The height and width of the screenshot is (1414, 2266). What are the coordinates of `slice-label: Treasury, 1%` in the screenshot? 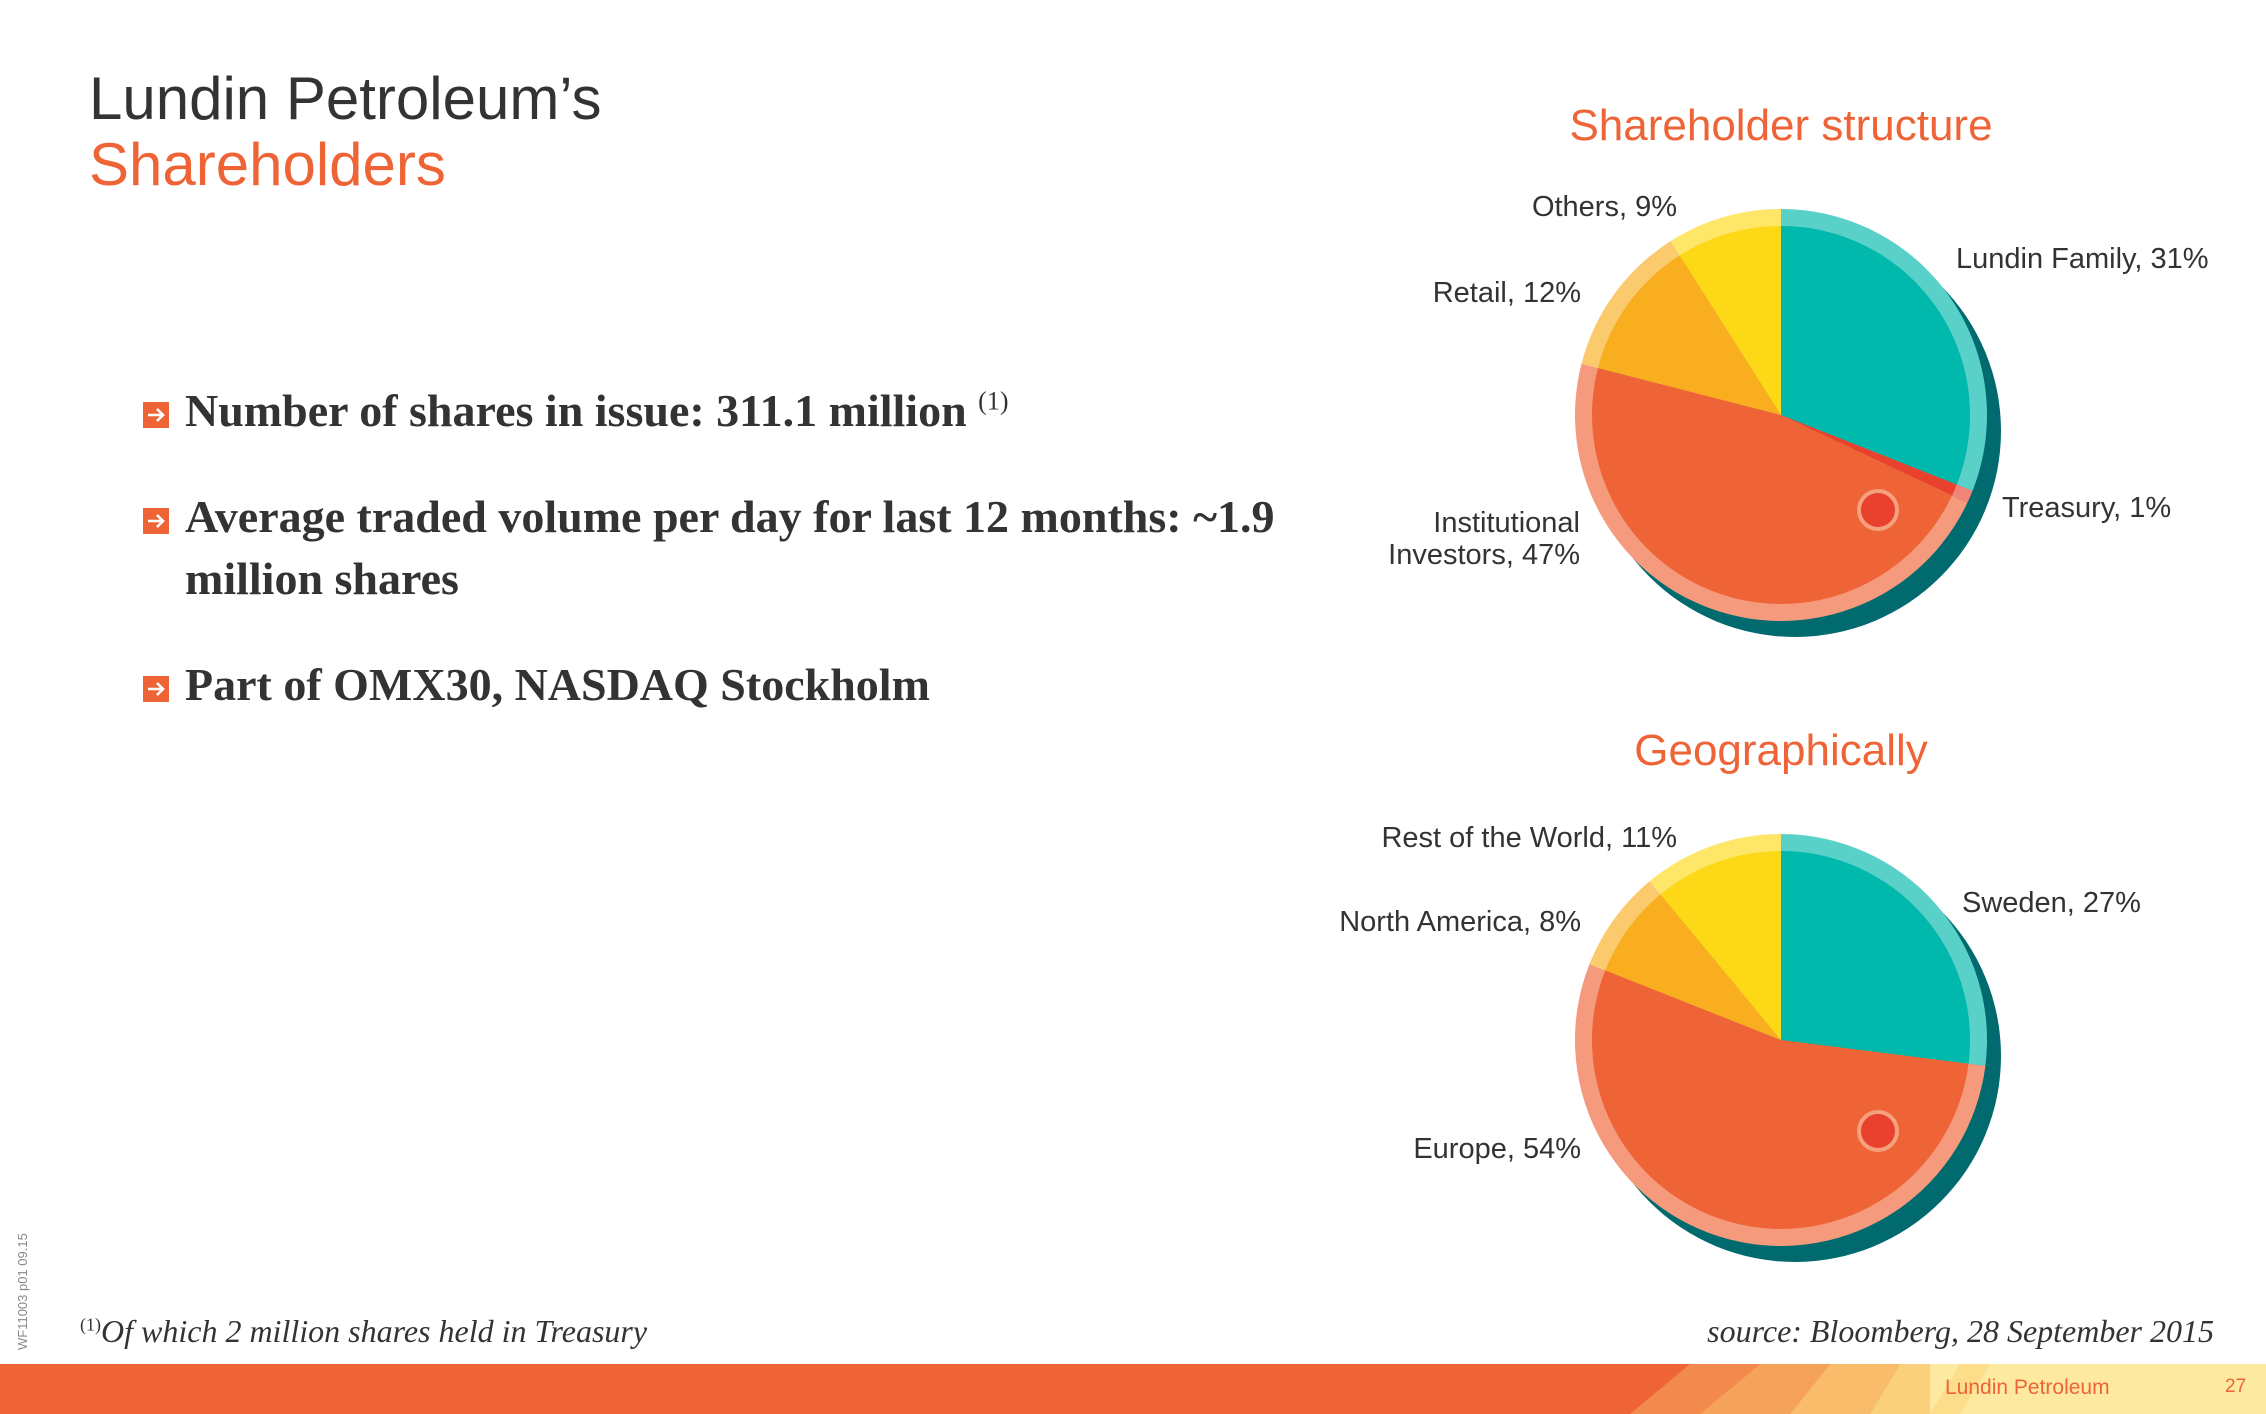 It's located at (2086, 508).